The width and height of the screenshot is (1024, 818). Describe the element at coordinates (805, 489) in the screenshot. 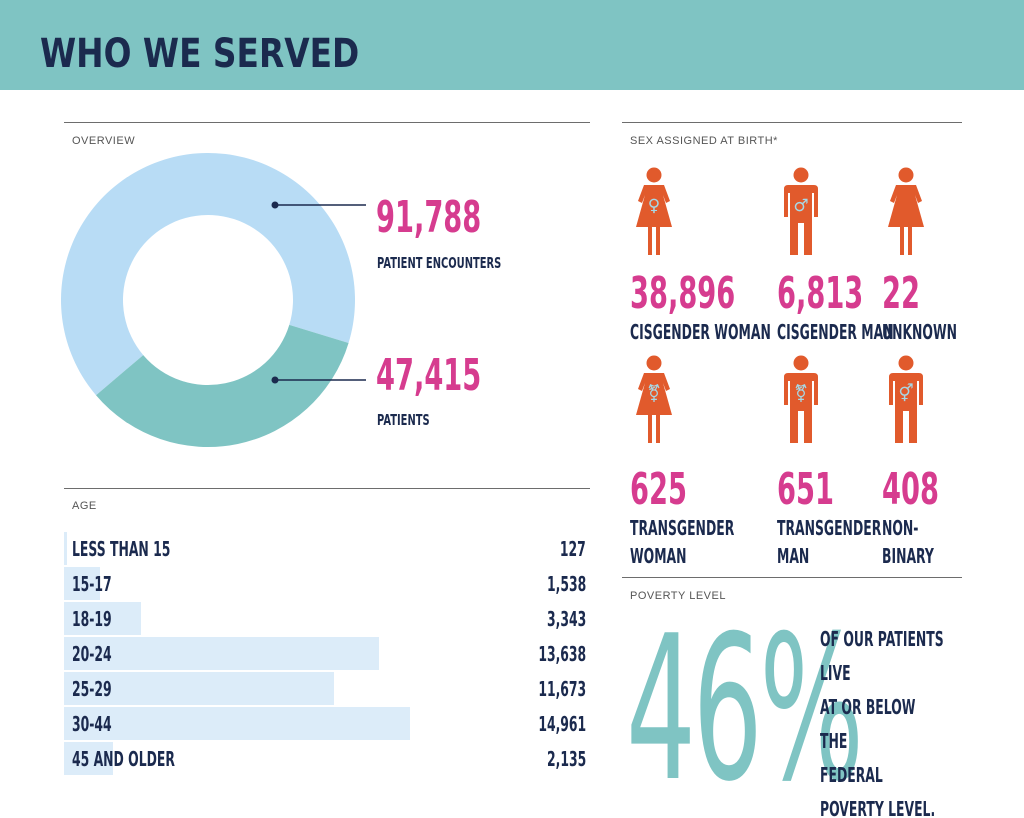

I see `sex-count: 651` at that location.